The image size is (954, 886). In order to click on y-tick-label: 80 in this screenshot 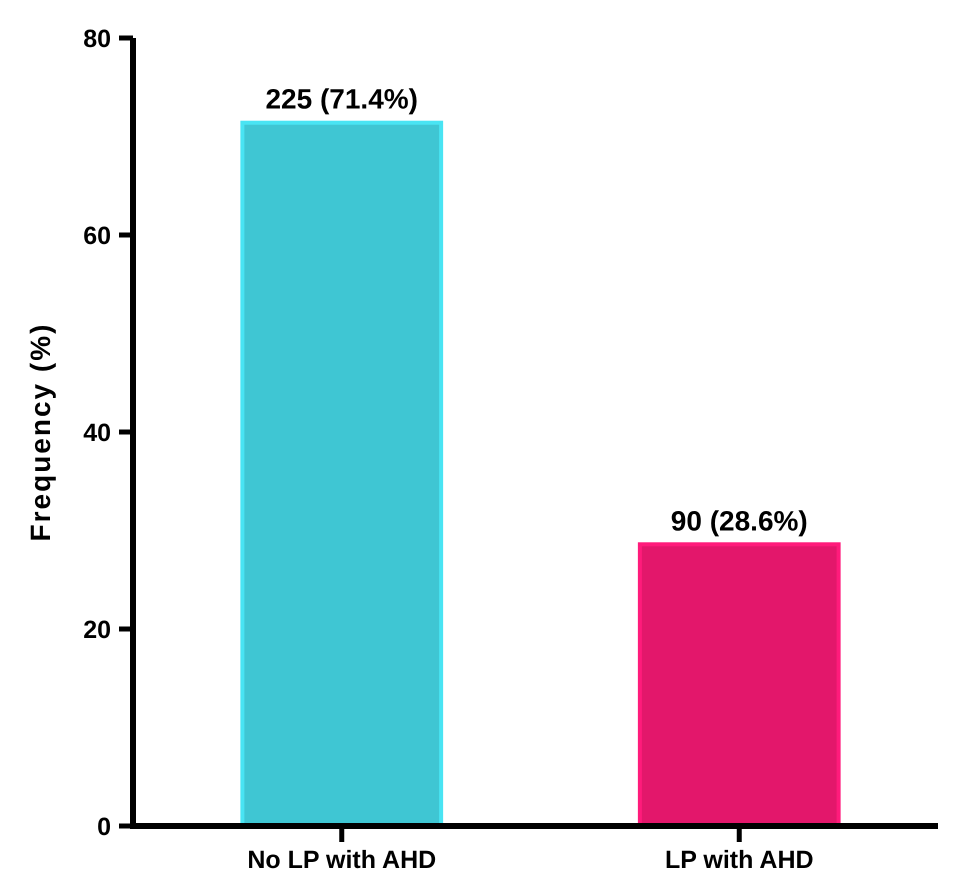, I will do `click(97, 38)`.